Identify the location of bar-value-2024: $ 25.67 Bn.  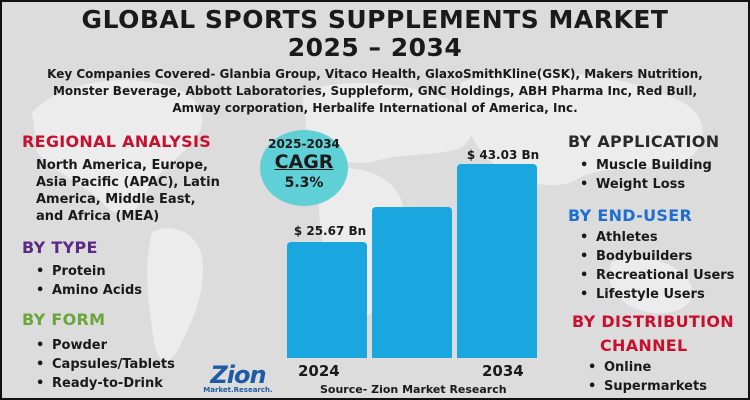
(330, 231).